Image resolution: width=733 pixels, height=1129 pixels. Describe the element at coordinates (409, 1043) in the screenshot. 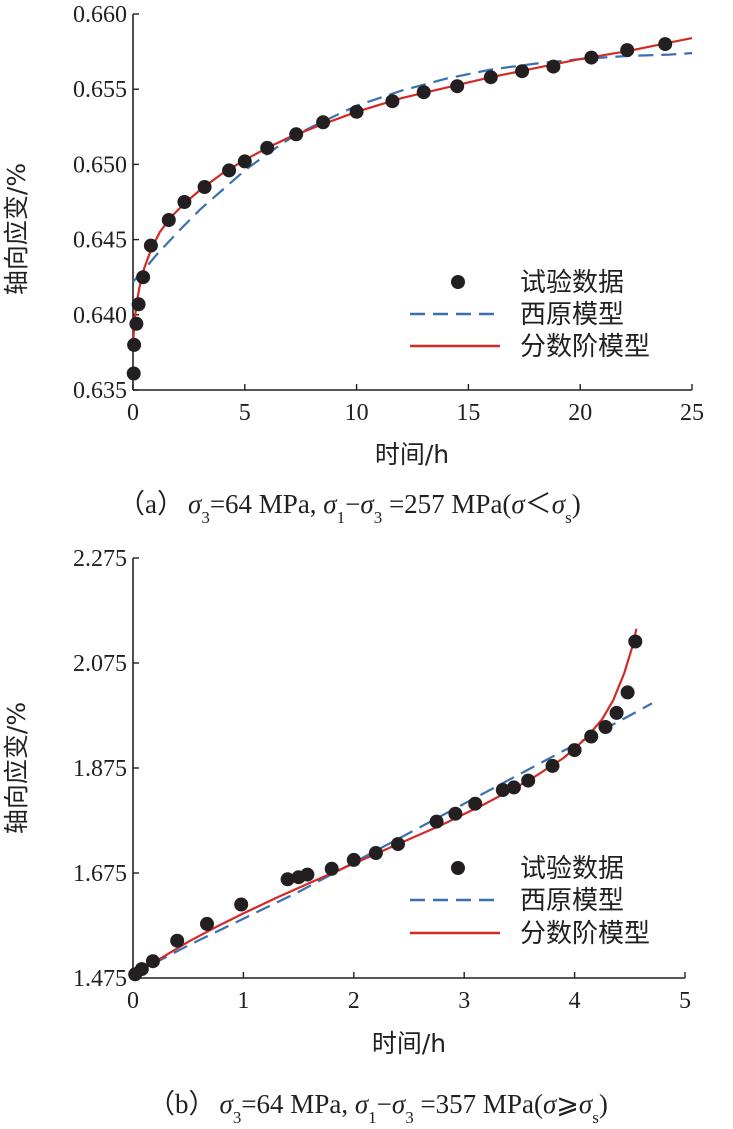

I see `chart-b-x-axis-label: 时间/h` at that location.